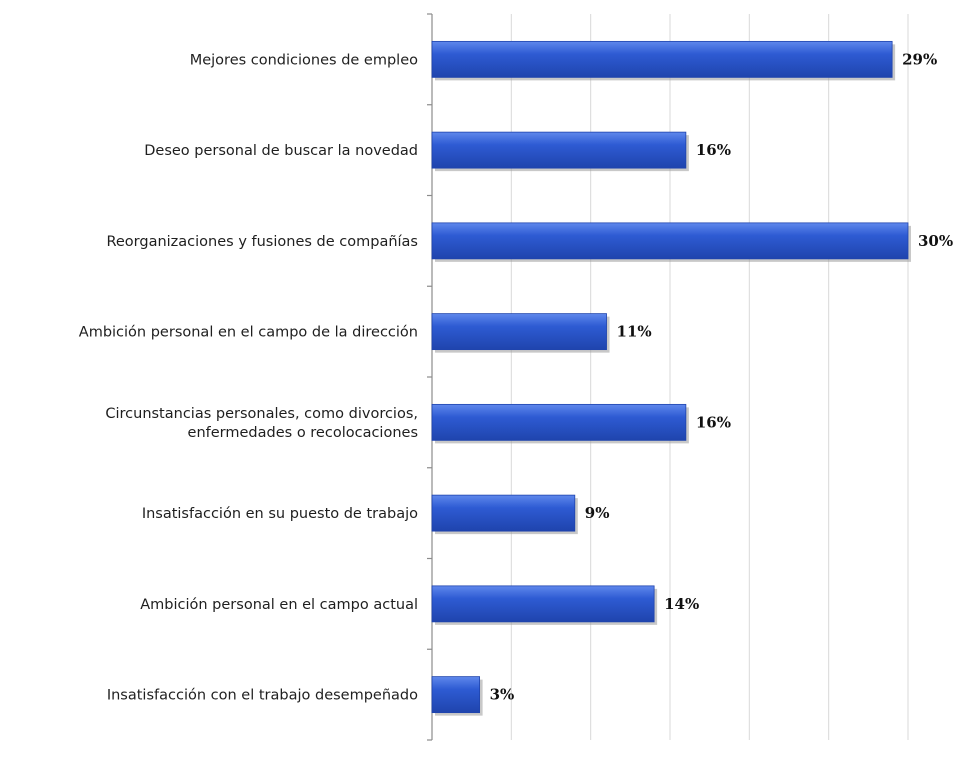 The height and width of the screenshot is (759, 974). Describe the element at coordinates (935, 241) in the screenshot. I see `data-label: 30%` at that location.